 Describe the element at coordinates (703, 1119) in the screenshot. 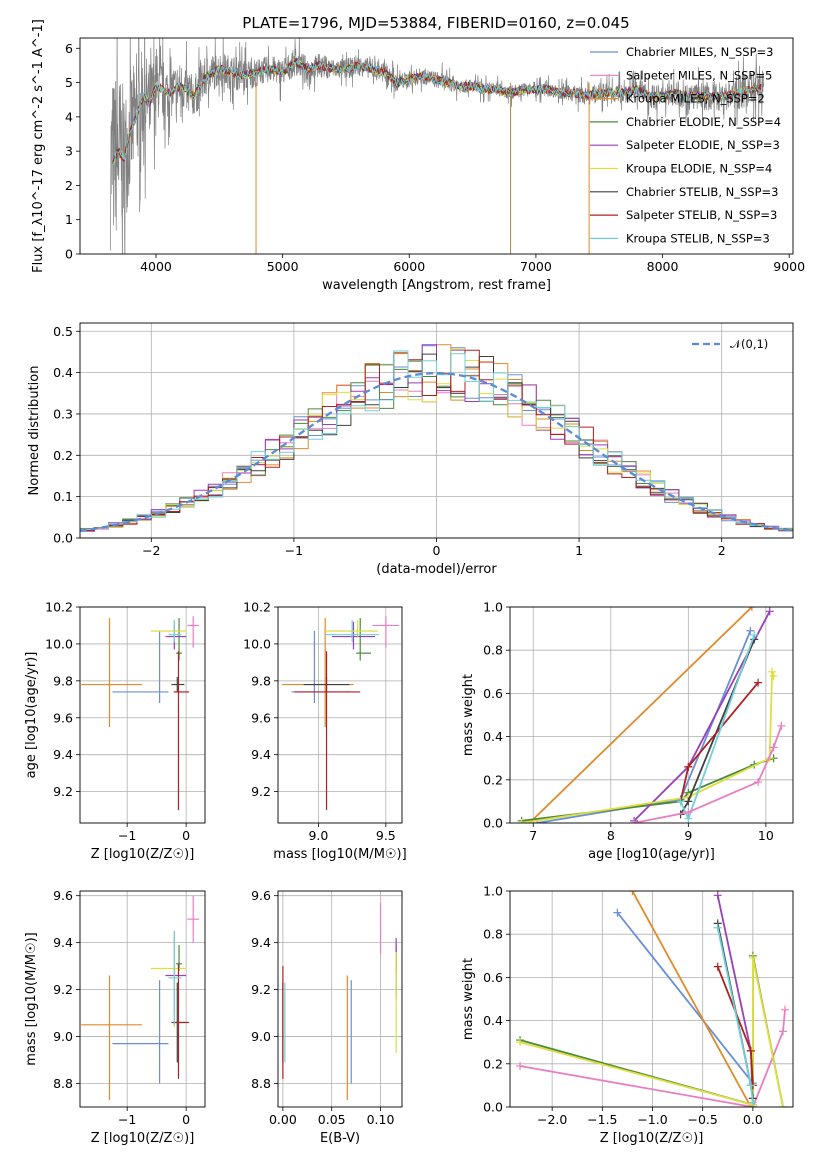

I see `x-tick-label: −0.5` at that location.